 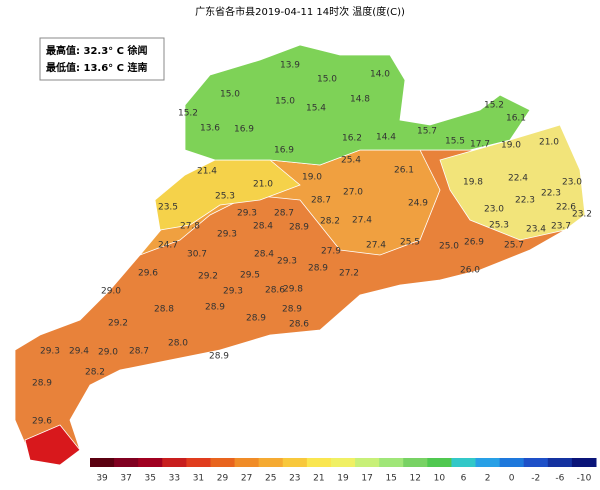 What do you see at coordinates (464, 479) in the screenshot?
I see `colorbar-tick-label: 6` at bounding box center [464, 479].